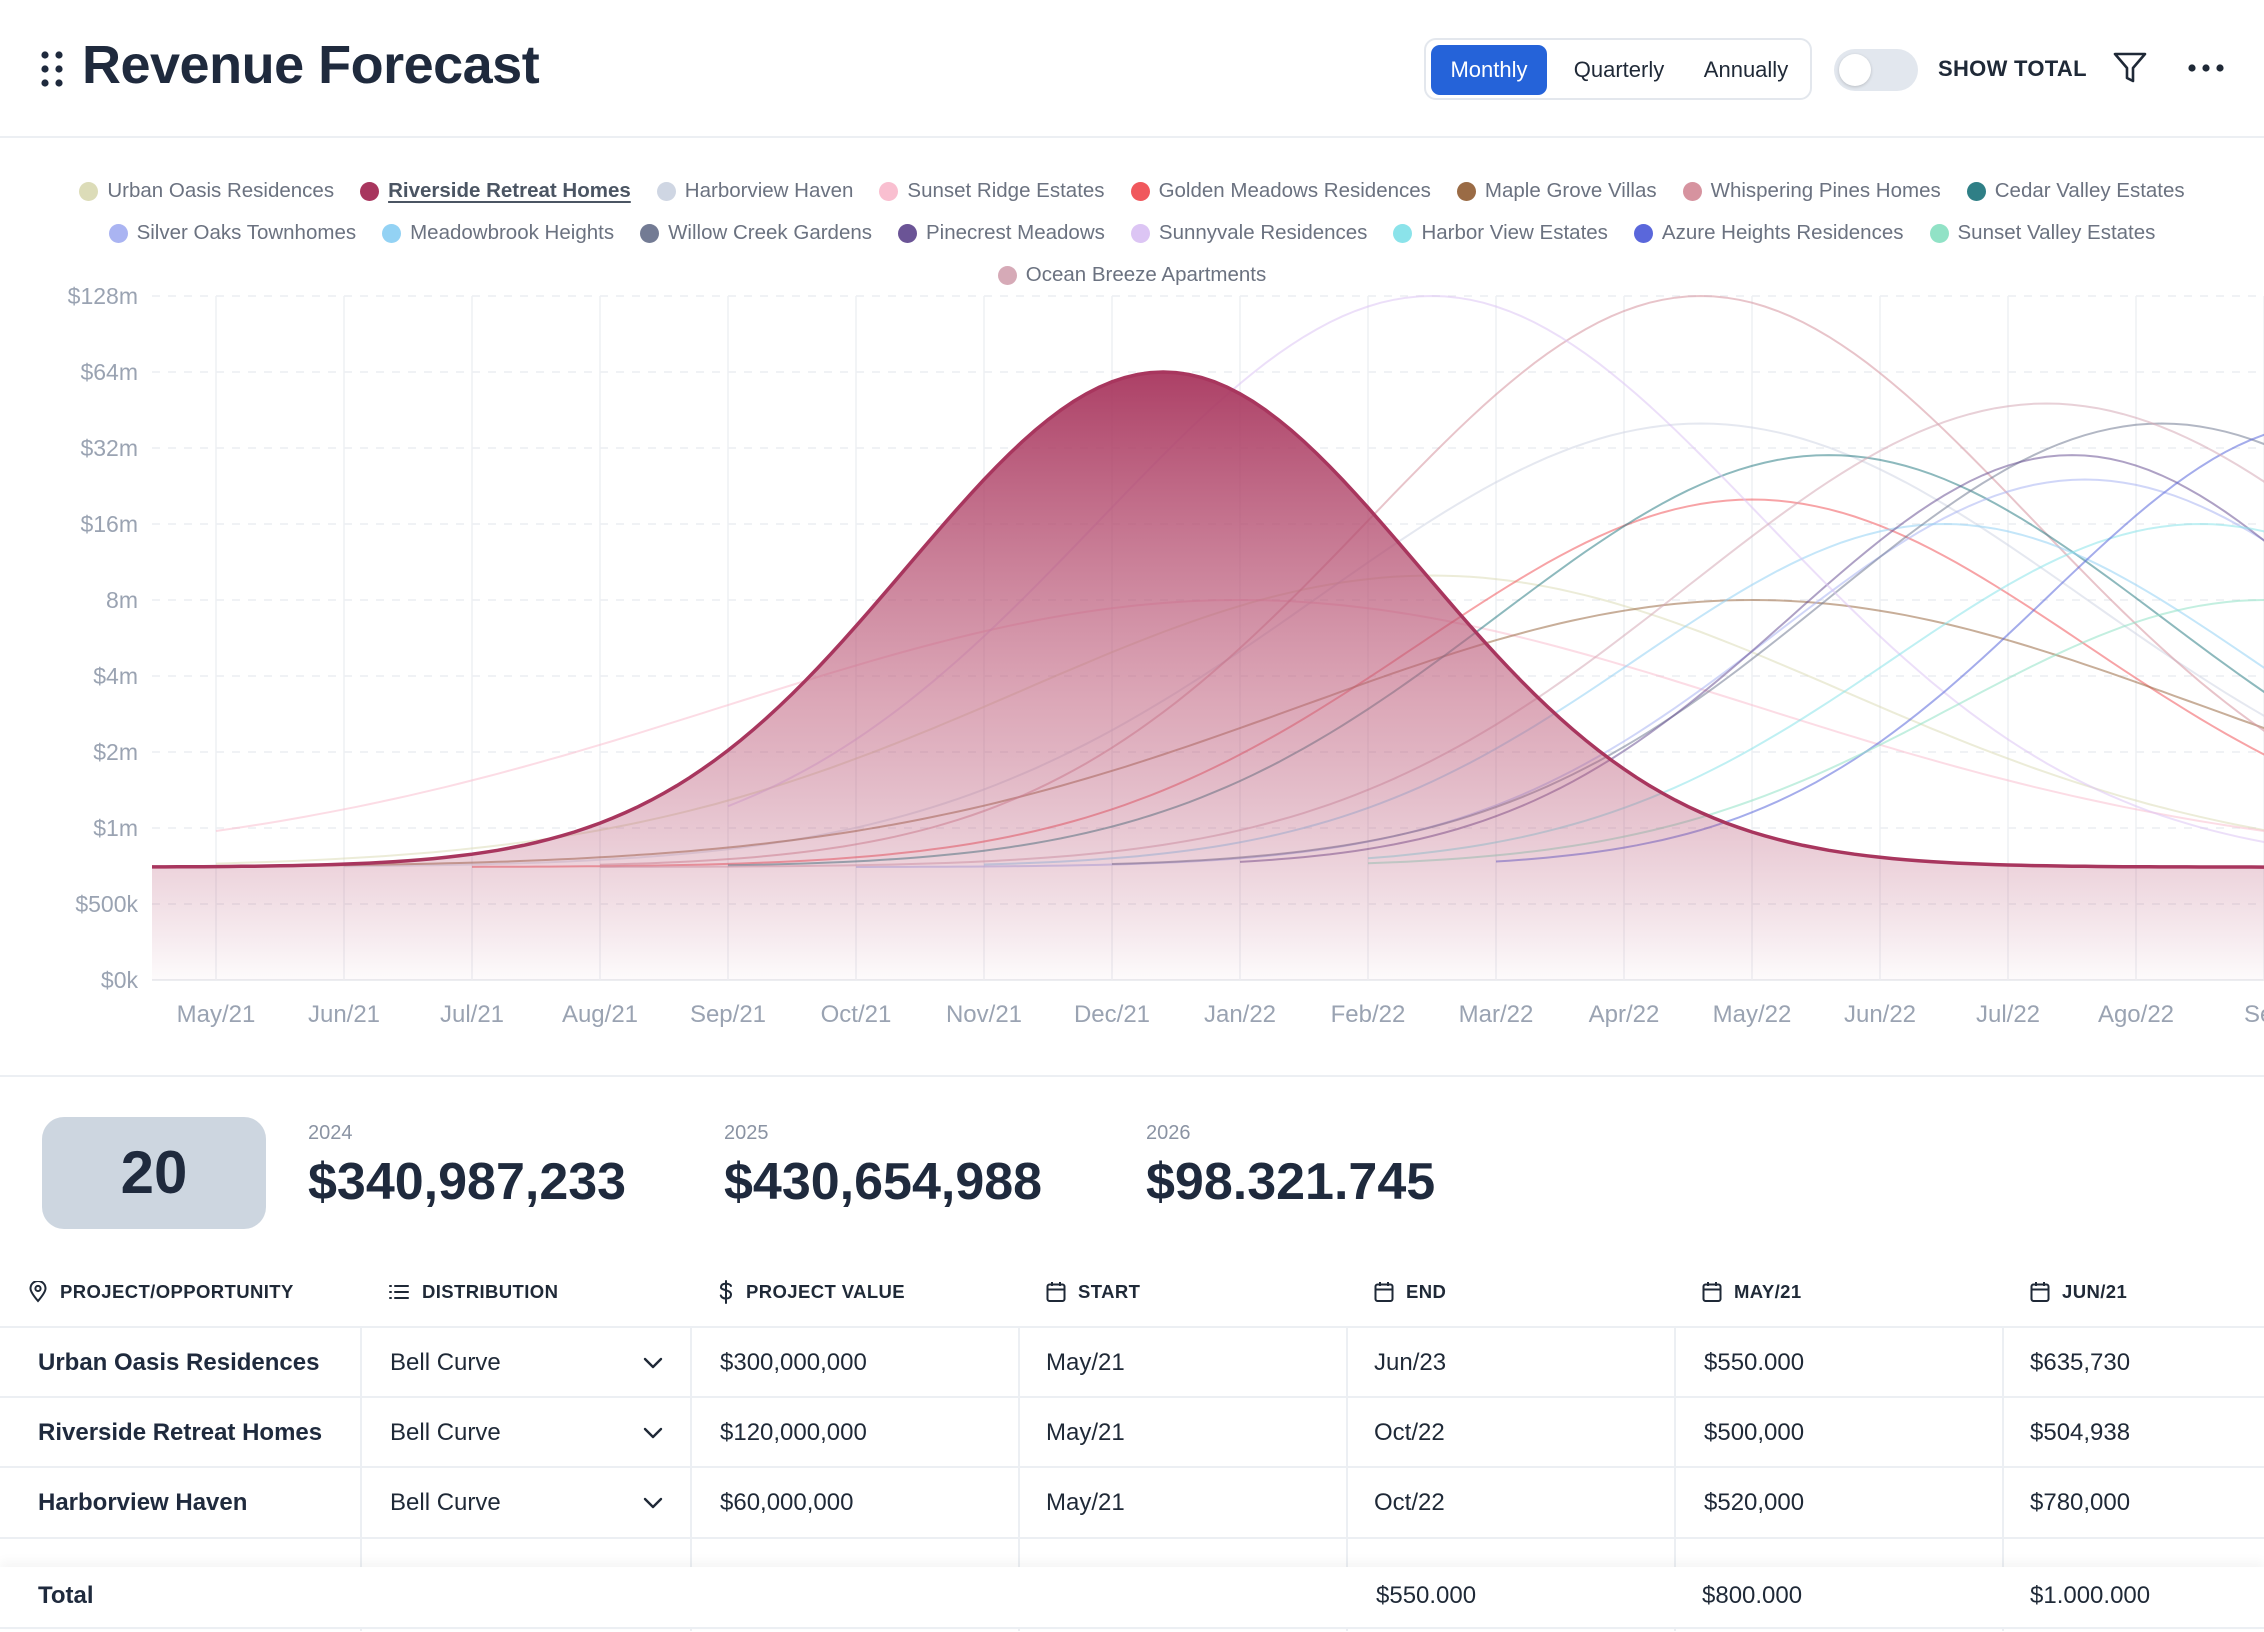  I want to click on x-tick-label: Jan/22, so click(1240, 1014).